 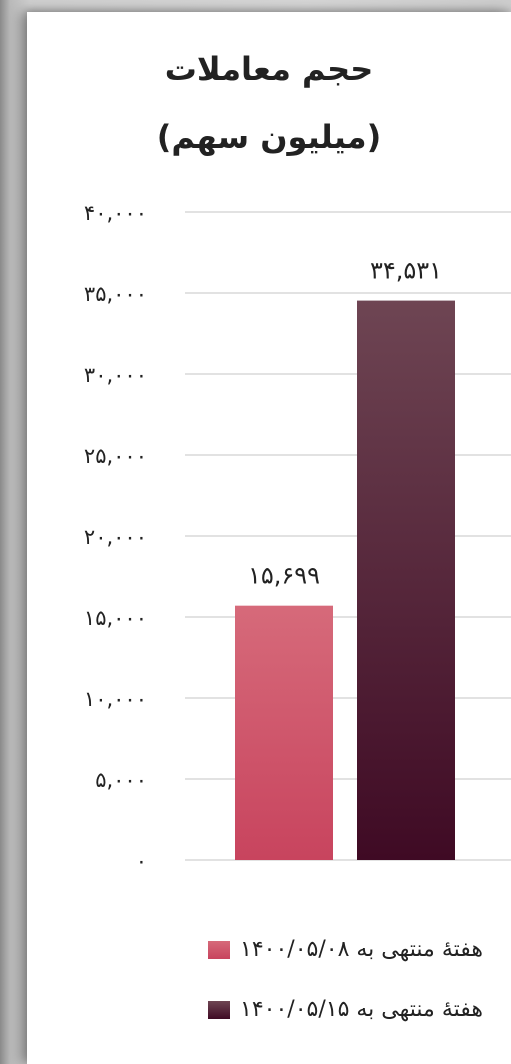 What do you see at coordinates (141, 861) in the screenshot?
I see `y-tick-label: ۰` at bounding box center [141, 861].